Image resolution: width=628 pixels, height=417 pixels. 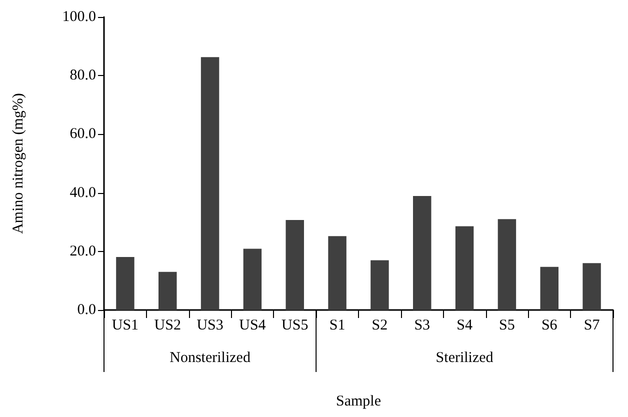 I want to click on x-tick-label: S6, so click(x=549, y=326).